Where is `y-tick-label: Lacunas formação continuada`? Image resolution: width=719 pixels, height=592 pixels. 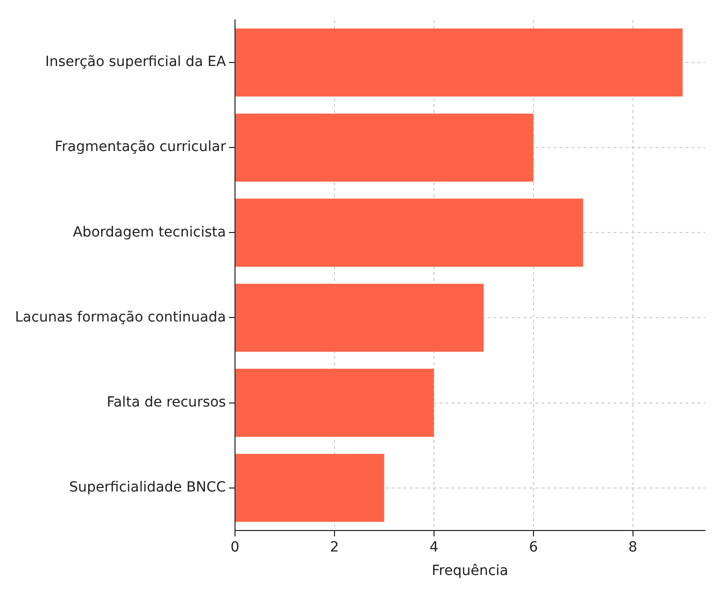 y-tick-label: Lacunas formação continuada is located at coordinates (120, 317).